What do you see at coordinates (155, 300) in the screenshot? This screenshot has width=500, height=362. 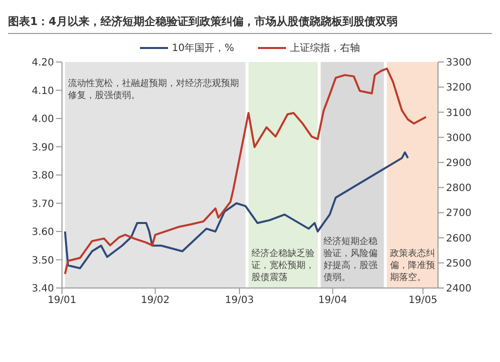 I see `x-tick-label: 19/02` at bounding box center [155, 300].